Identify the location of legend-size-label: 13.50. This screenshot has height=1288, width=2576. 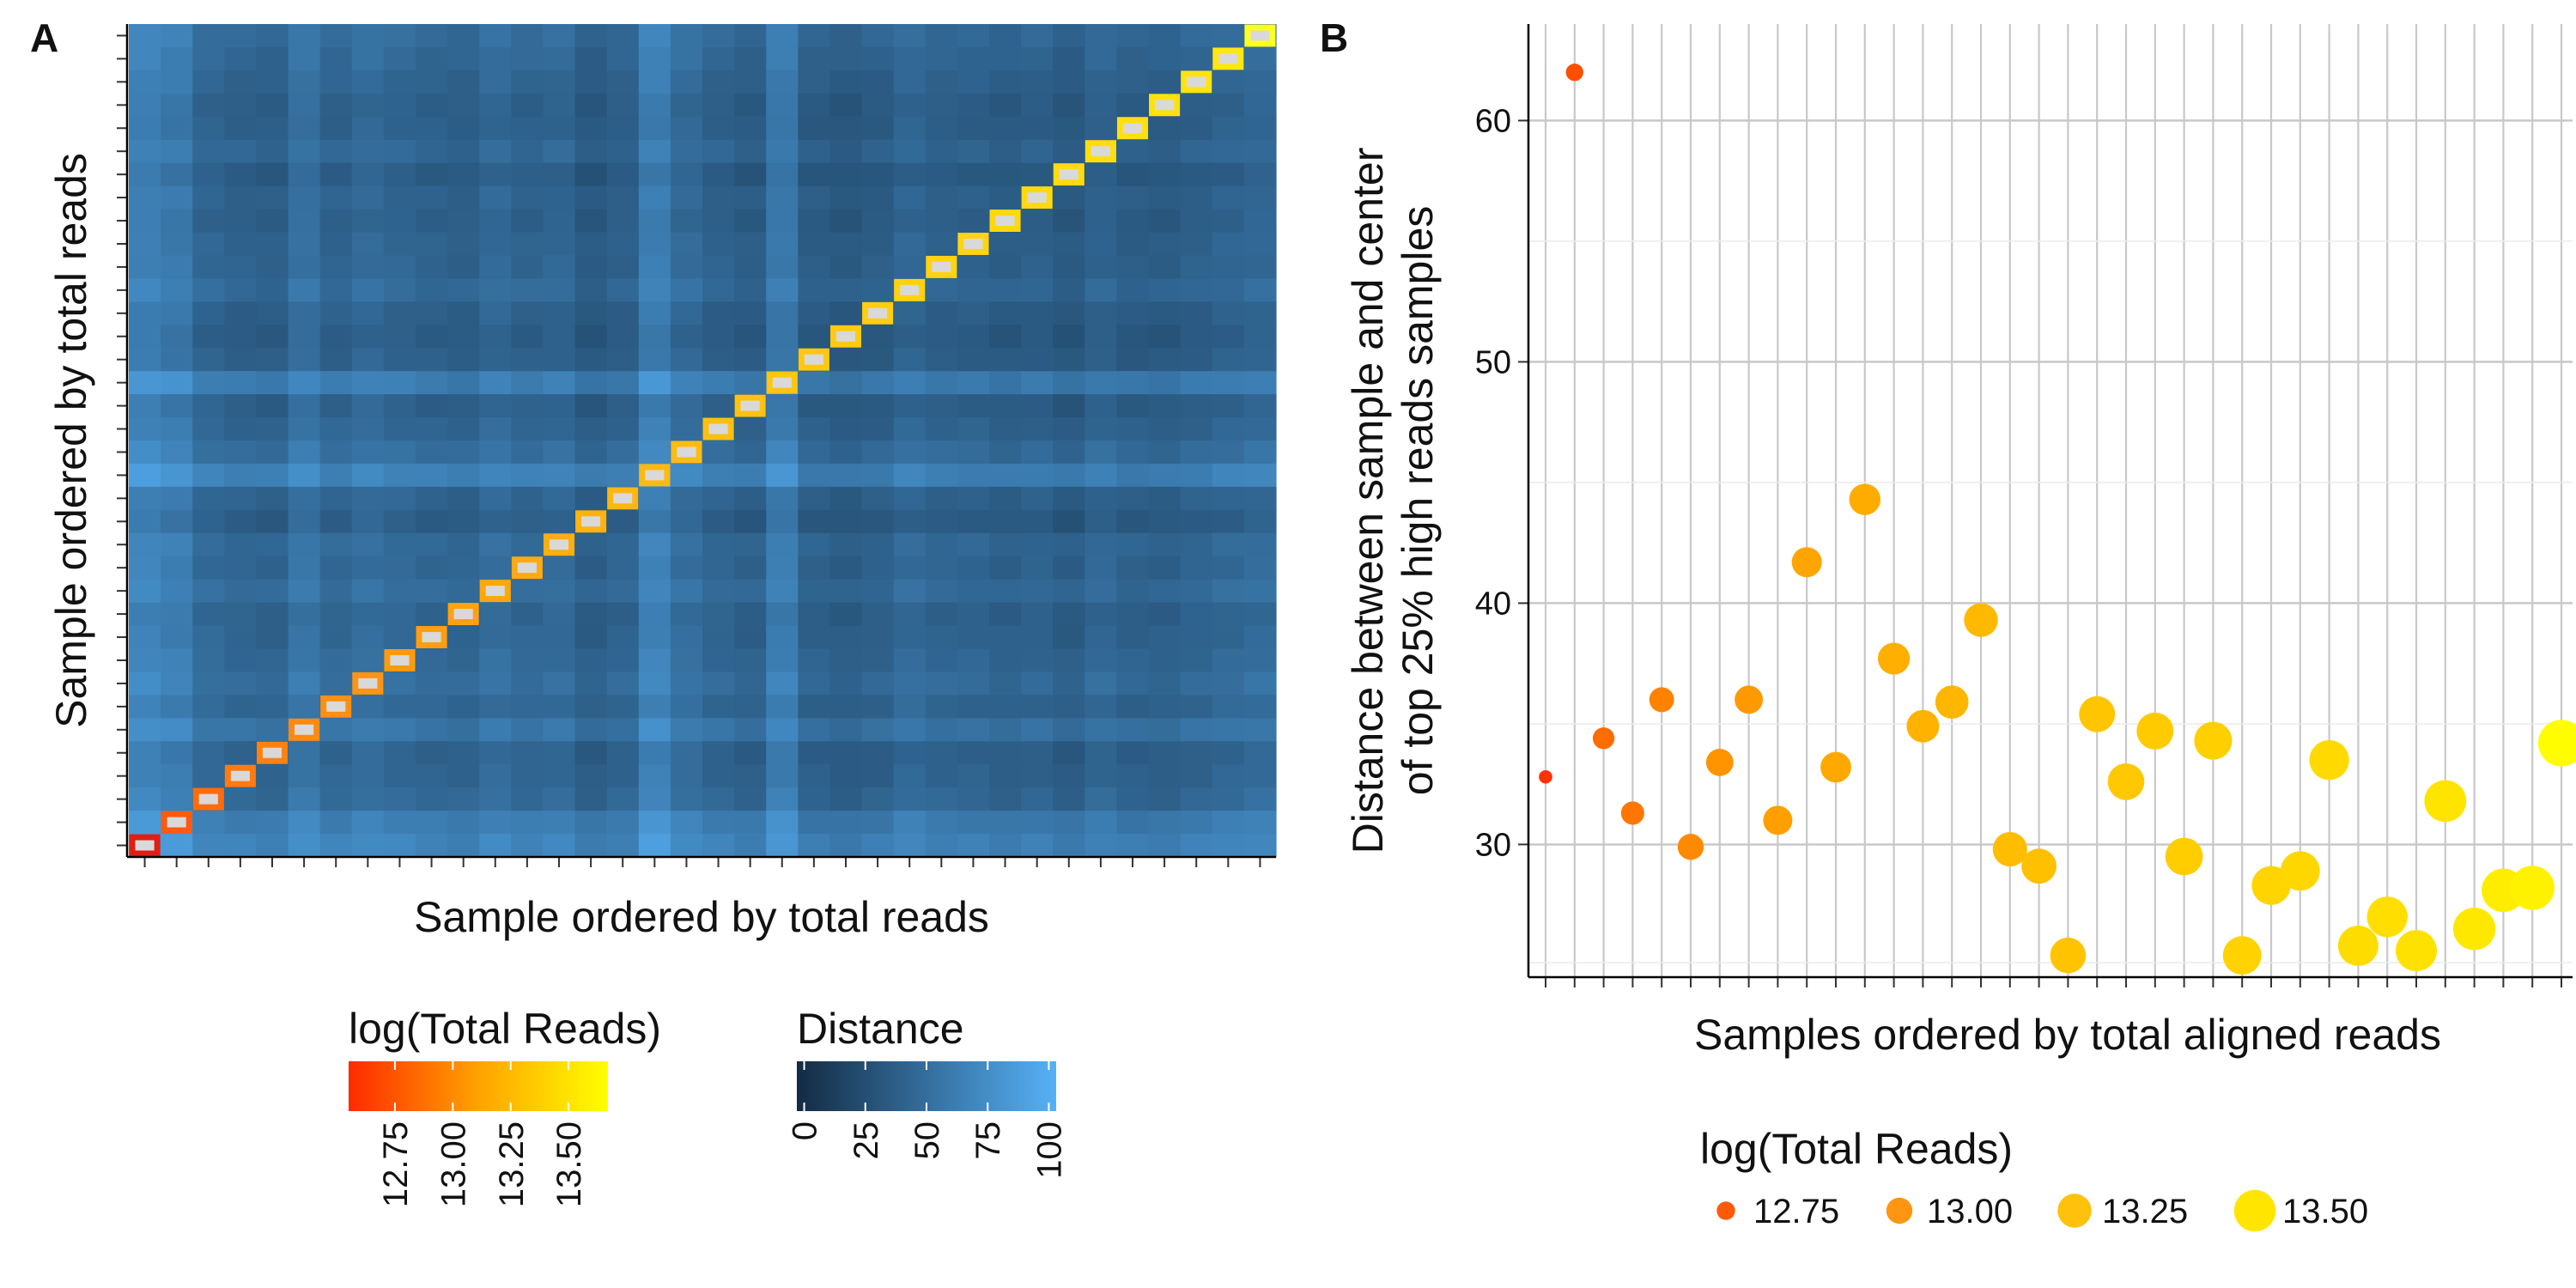
(2325, 1211).